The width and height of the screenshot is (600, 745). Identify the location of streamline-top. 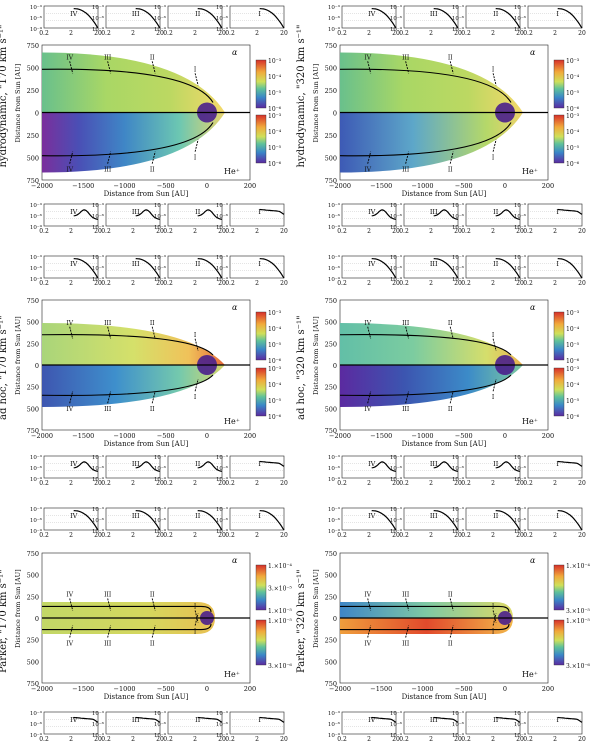
(425, 609).